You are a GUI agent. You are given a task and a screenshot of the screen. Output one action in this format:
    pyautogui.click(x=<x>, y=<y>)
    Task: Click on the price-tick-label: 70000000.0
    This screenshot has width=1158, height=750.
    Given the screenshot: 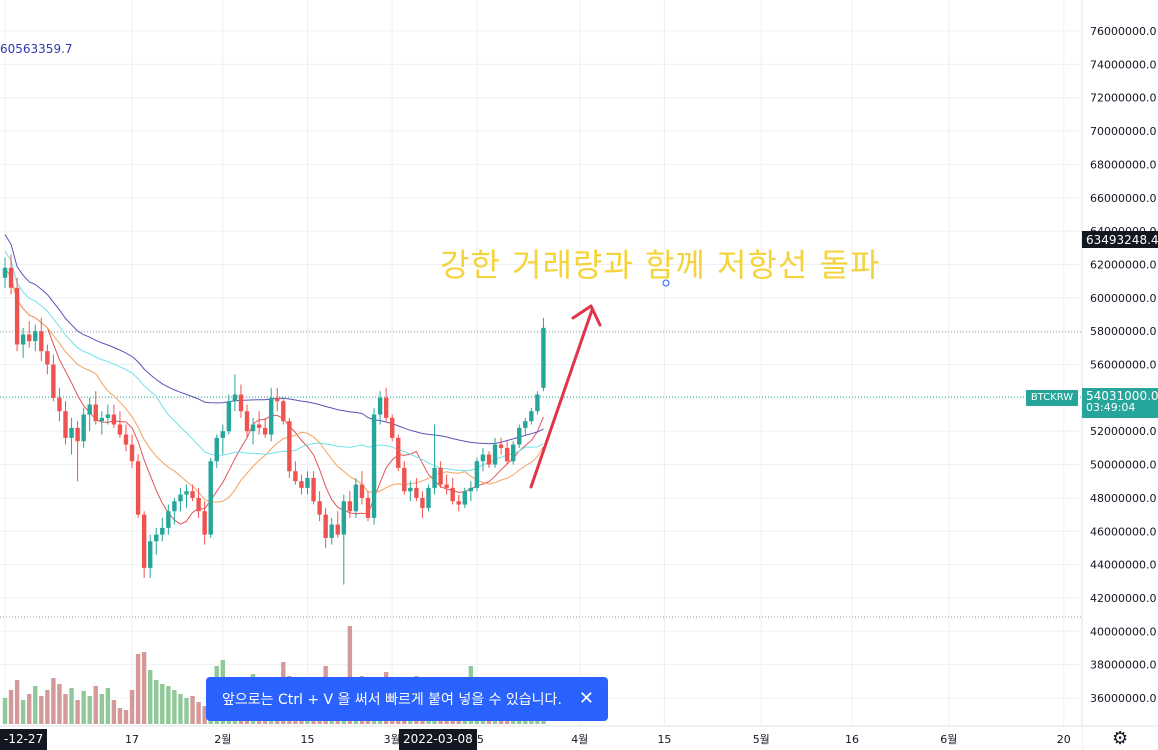 What is the action you would take?
    pyautogui.click(x=1123, y=131)
    